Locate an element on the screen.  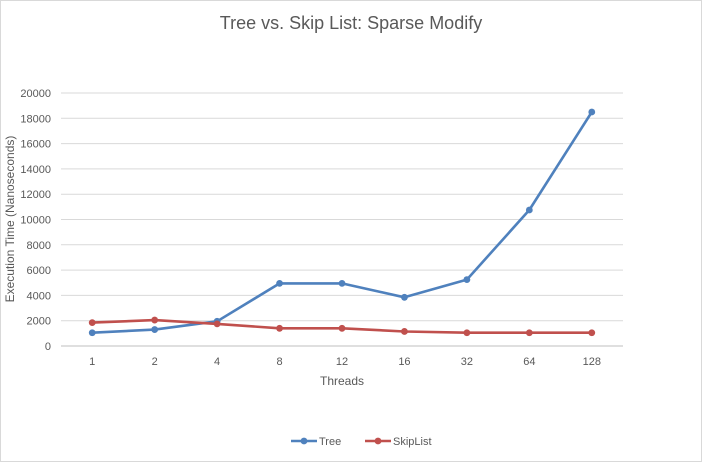
x-tick-label: 32 is located at coordinates (467, 362).